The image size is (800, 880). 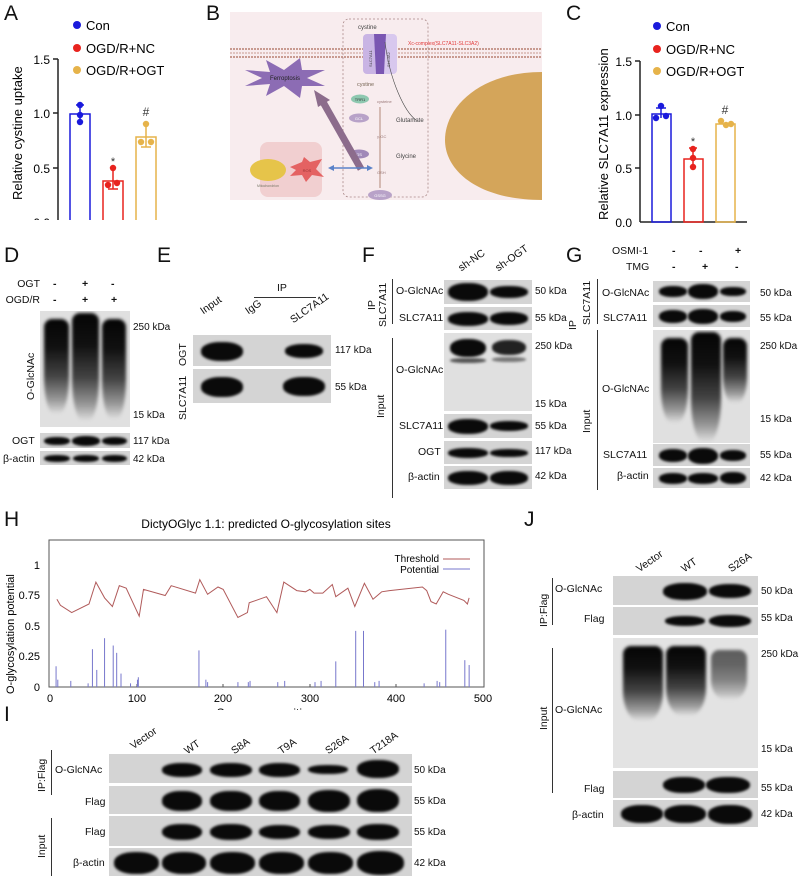 What do you see at coordinates (443, 44) in the screenshot?
I see `xc-complex-label: Xc-complex(SLC7A11-SLC3A2)` at bounding box center [443, 44].